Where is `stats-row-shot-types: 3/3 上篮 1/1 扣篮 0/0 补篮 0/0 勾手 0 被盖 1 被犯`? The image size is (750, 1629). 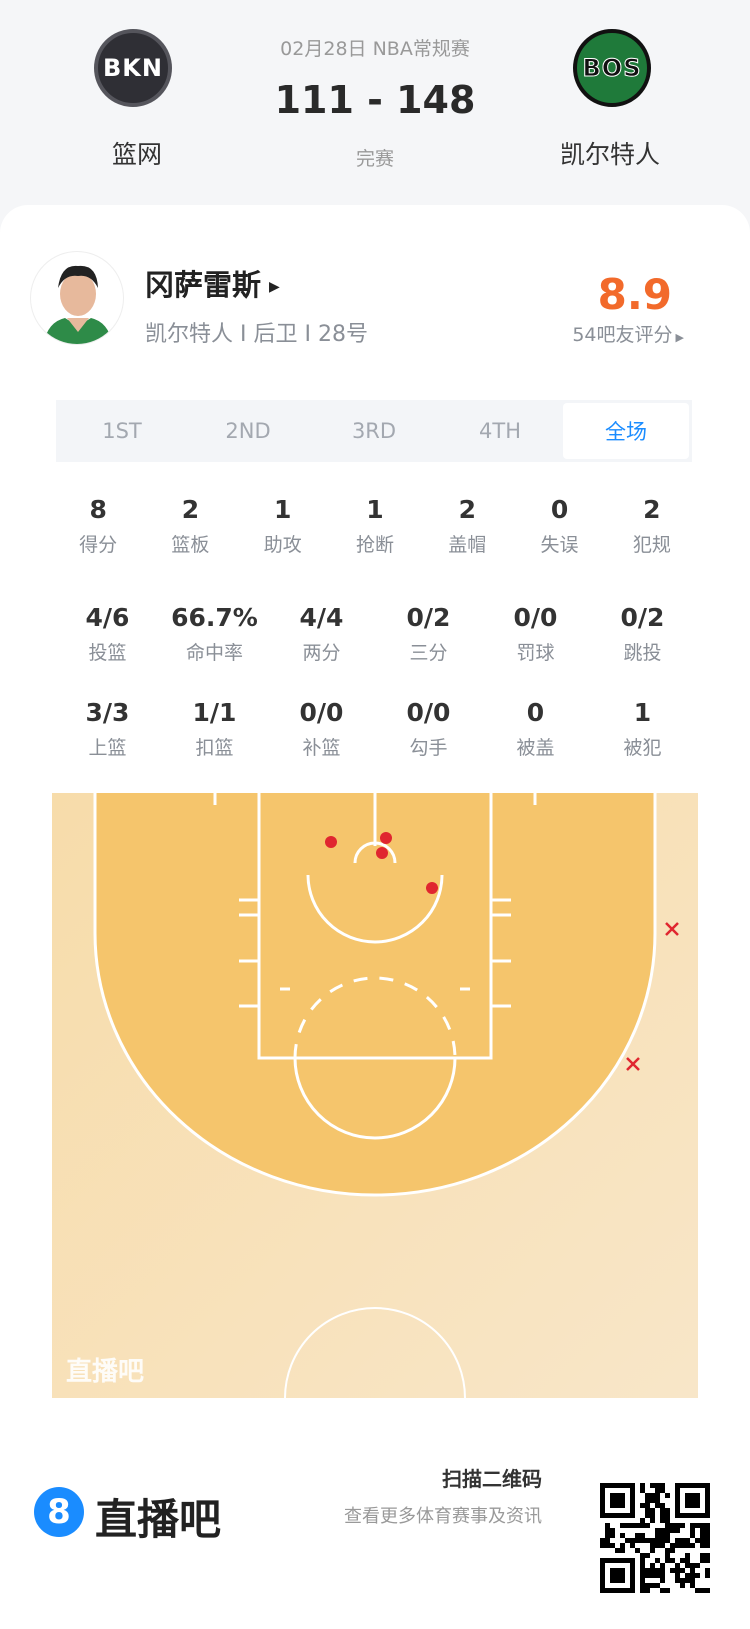 stats-row-shot-types: 3/3 上篮 1/1 扣篮 0/0 补篮 0/0 勾手 0 被盖 1 被犯 is located at coordinates (375, 727).